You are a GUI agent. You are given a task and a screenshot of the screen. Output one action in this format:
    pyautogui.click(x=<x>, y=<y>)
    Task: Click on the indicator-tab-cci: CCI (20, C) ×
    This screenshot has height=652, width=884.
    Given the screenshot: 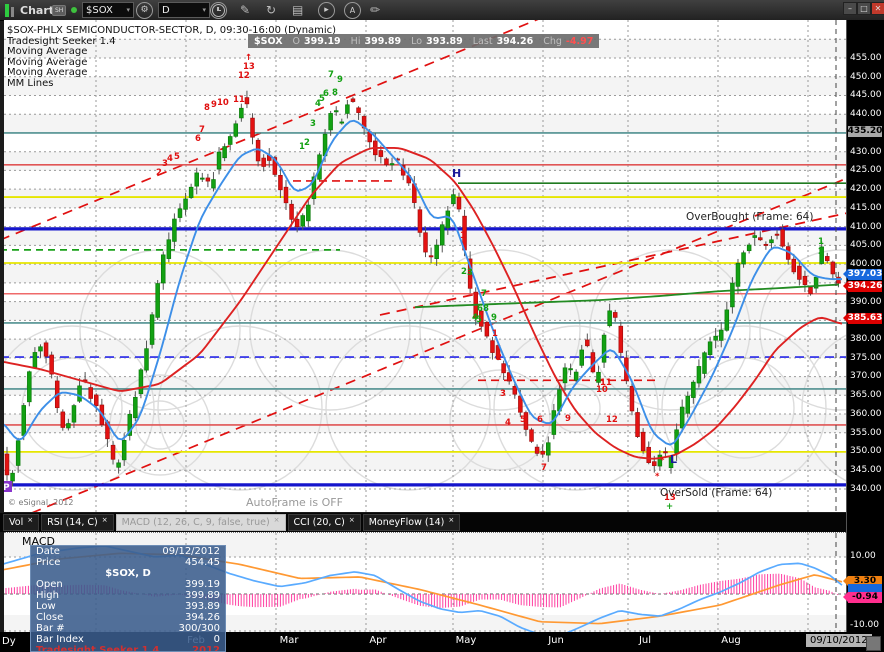 What is the action you would take?
    pyautogui.click(x=324, y=522)
    